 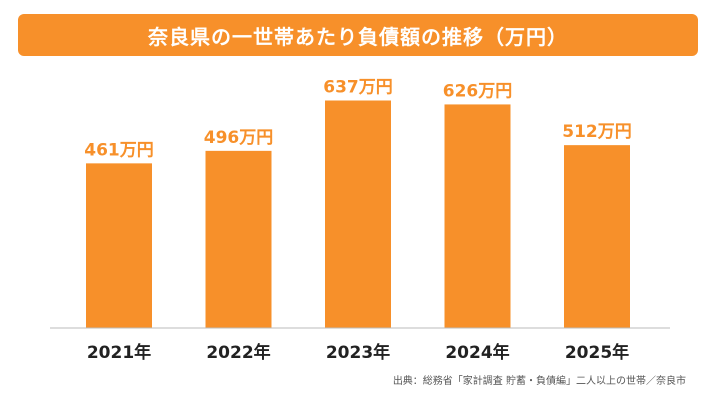 What do you see at coordinates (358, 88) in the screenshot?
I see `data-label-2023年: 637万円` at bounding box center [358, 88].